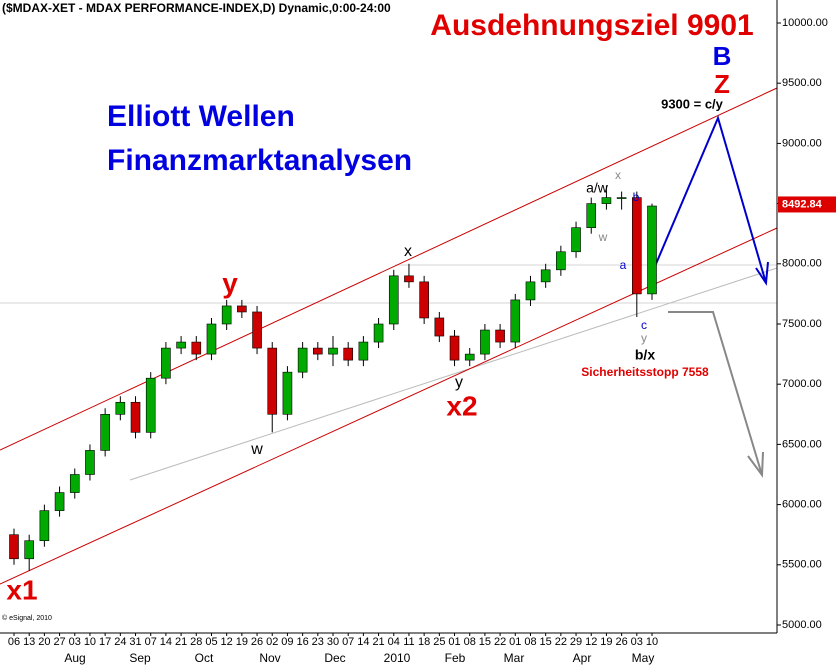  What do you see at coordinates (530, 642) in the screenshot?
I see `x-tick-label: 08` at bounding box center [530, 642].